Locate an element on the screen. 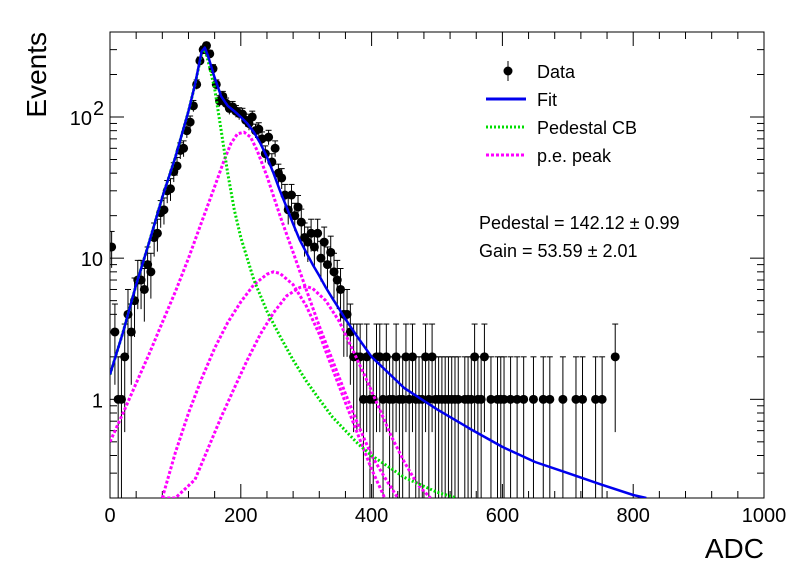  x-tick-label: 400 is located at coordinates (371, 516).